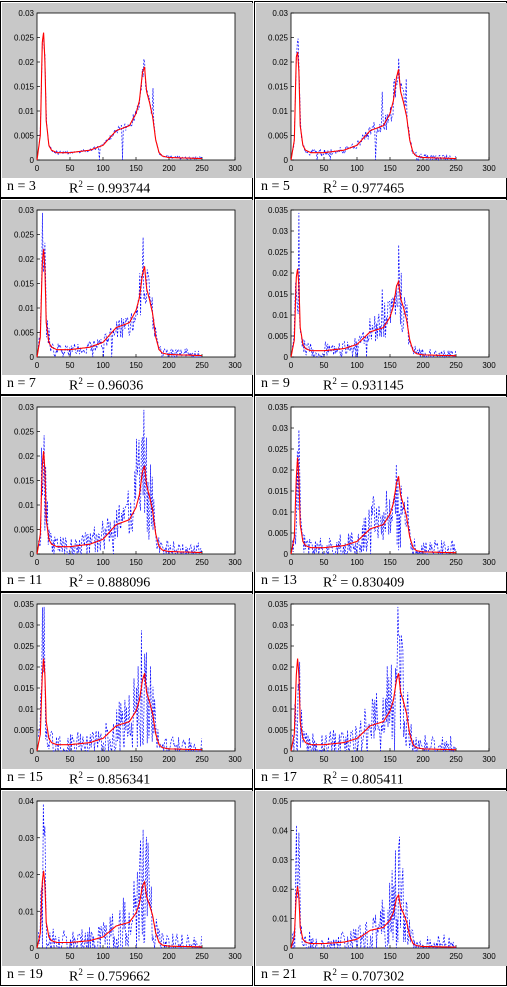  What do you see at coordinates (380, 384) in the screenshot?
I see `panel-caption: n = 9 R2 = 0.931145` at bounding box center [380, 384].